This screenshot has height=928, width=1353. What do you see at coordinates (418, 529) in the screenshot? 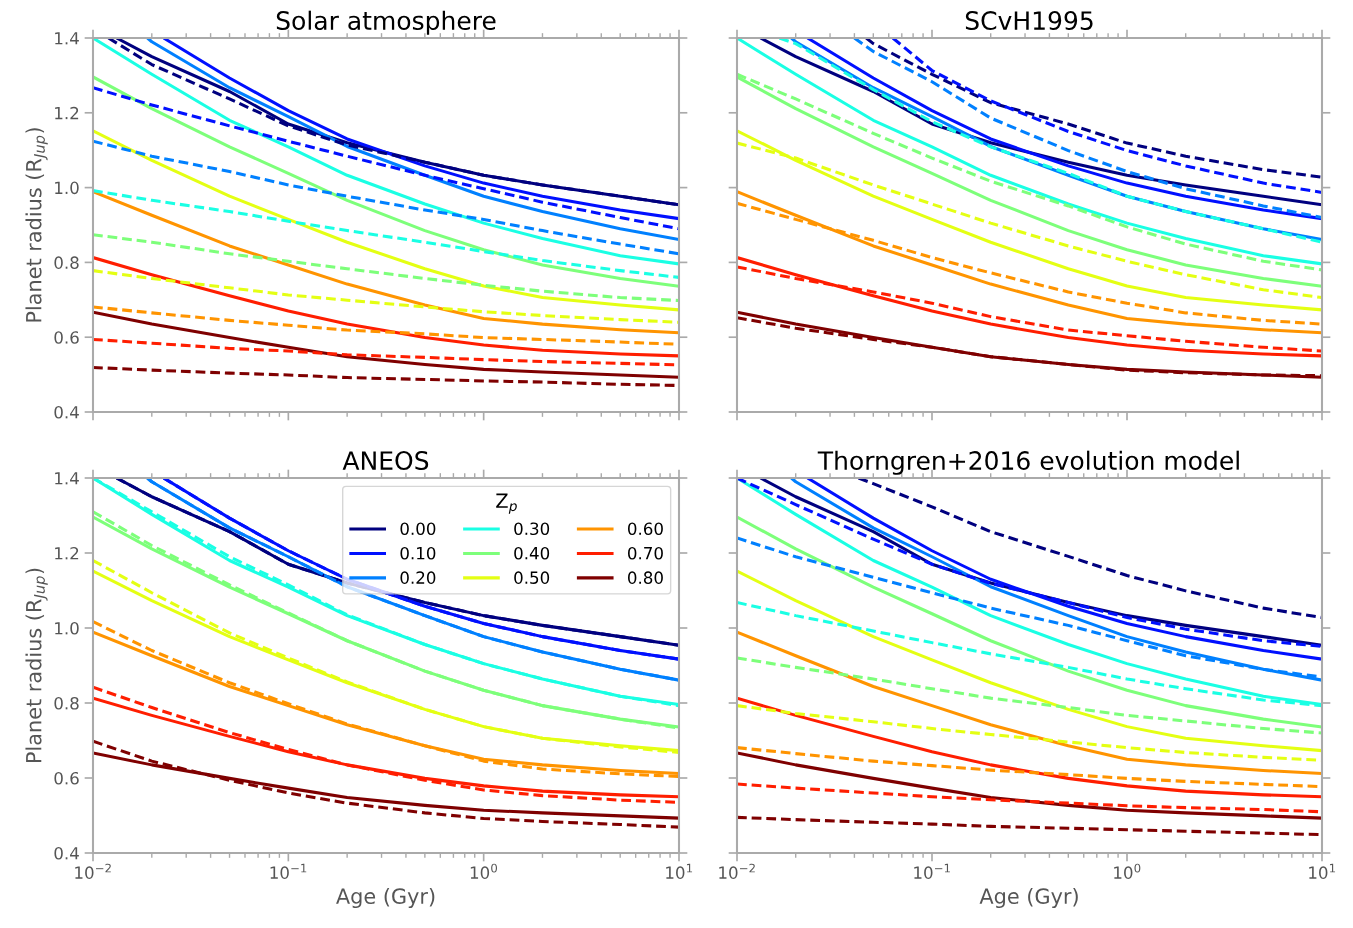
I see `legend-label: 0.00` at bounding box center [418, 529].